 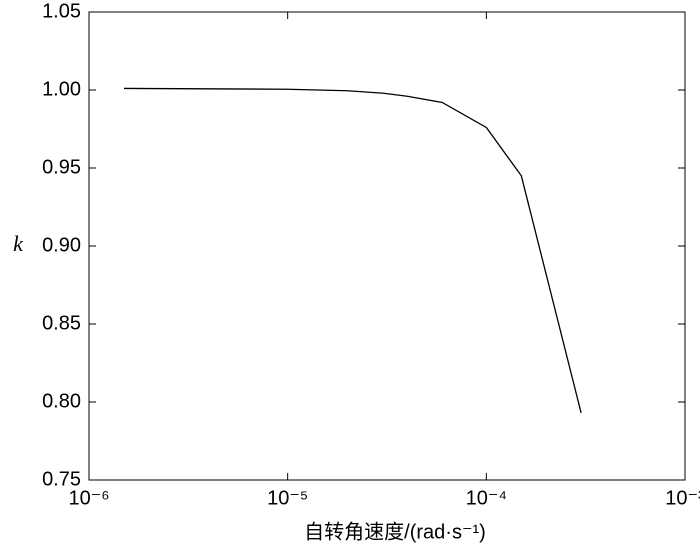 What do you see at coordinates (486, 498) in the screenshot?
I see `x-tick-label: 10⁻⁴` at bounding box center [486, 498].